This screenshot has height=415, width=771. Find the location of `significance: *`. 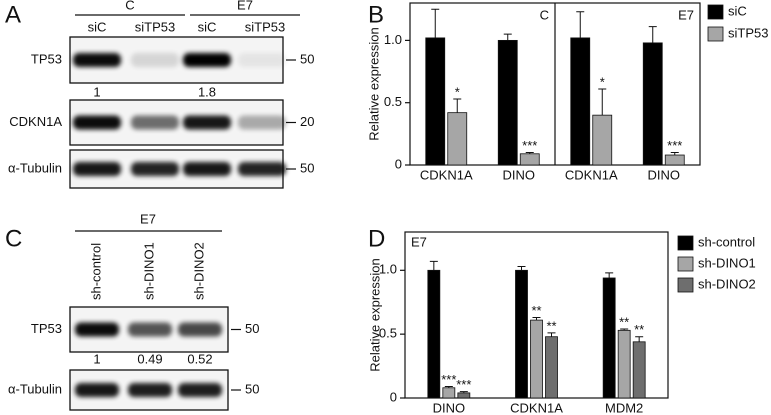

significance: * is located at coordinates (602, 81).